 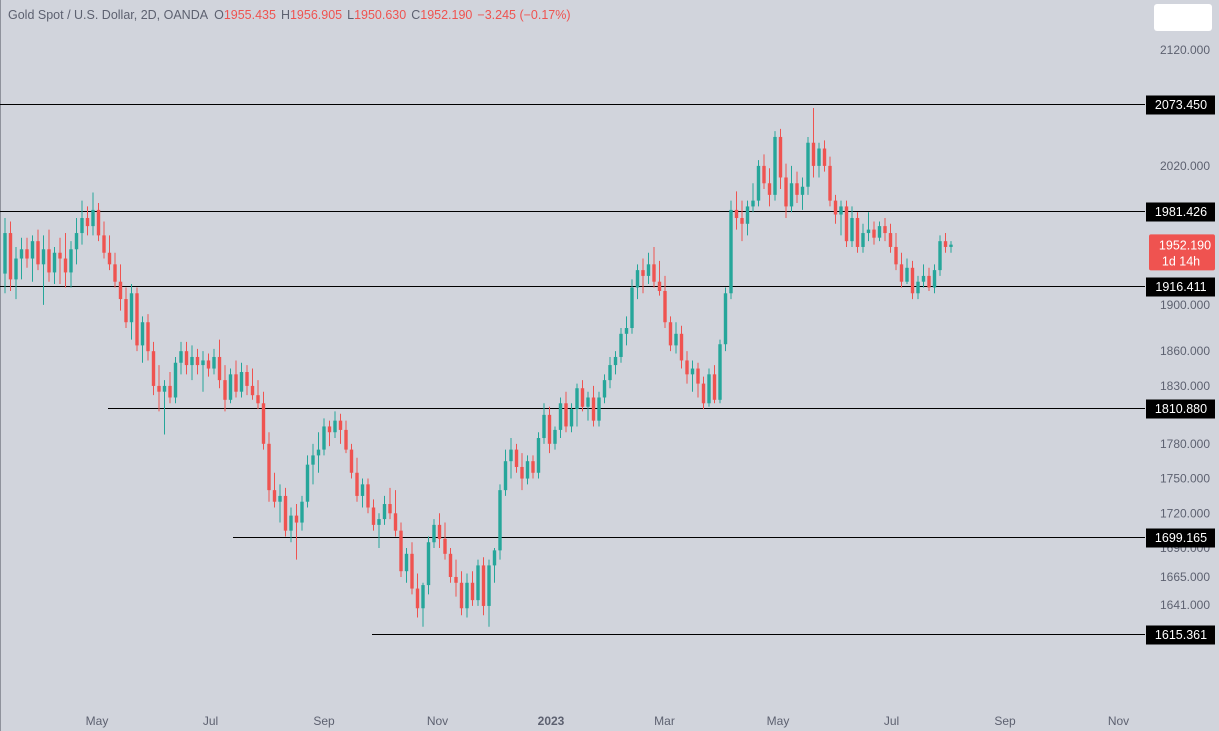 What do you see at coordinates (1118, 721) in the screenshot?
I see `x-tick-label: Nov` at bounding box center [1118, 721].